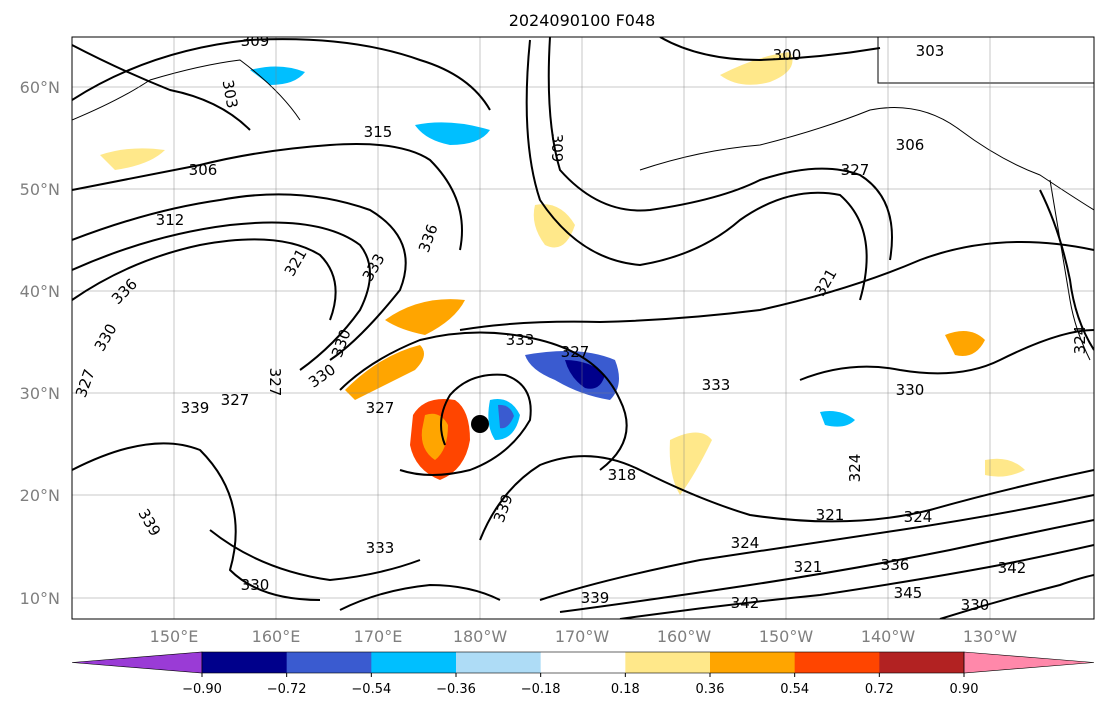 Image resolution: width=1105 pixels, height=712 pixels. I want to click on lon-label: 160°E, so click(276, 636).